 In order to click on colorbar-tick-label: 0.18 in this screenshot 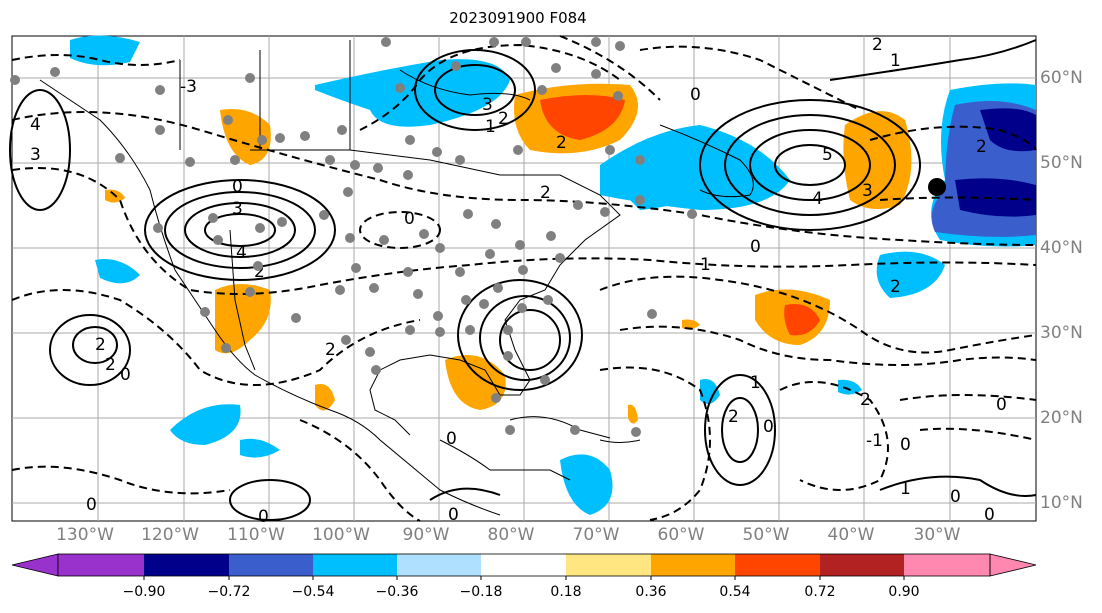, I will do `click(566, 592)`.